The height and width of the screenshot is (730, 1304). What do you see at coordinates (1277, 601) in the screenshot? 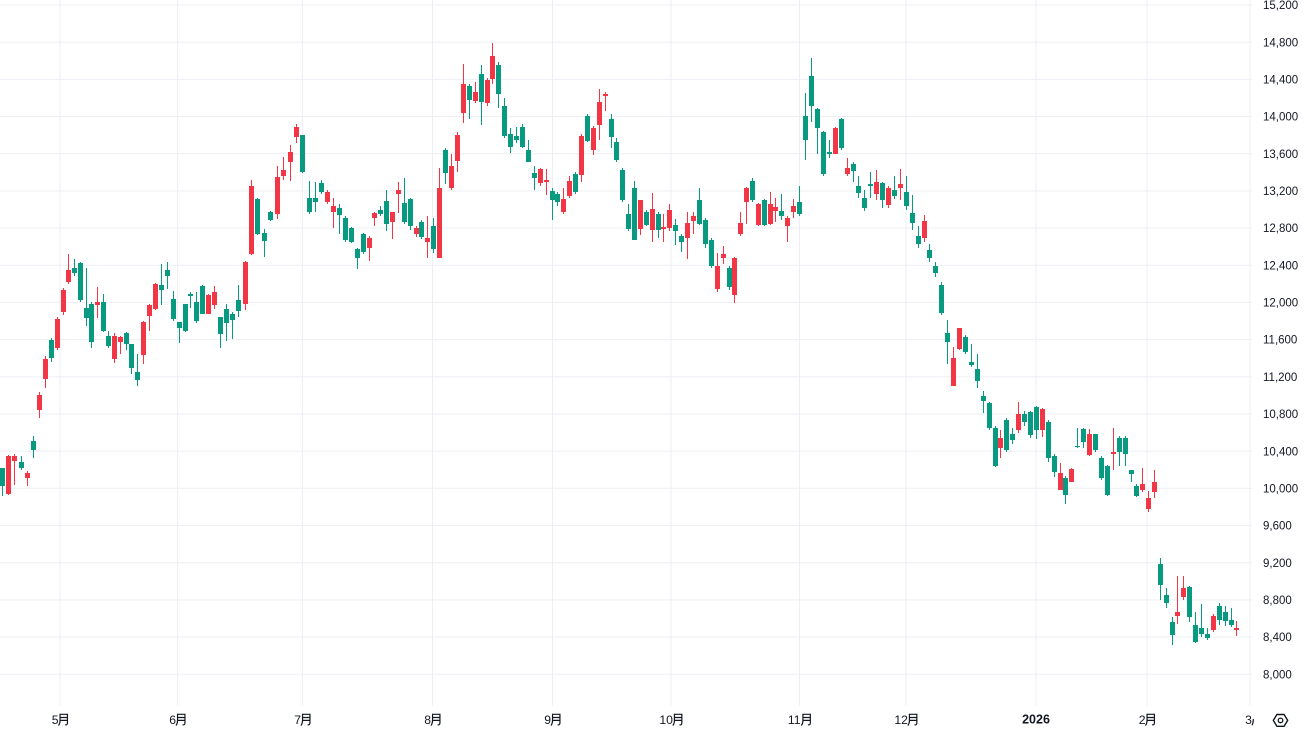
I see `svg-text: 8,800` at bounding box center [1277, 601].